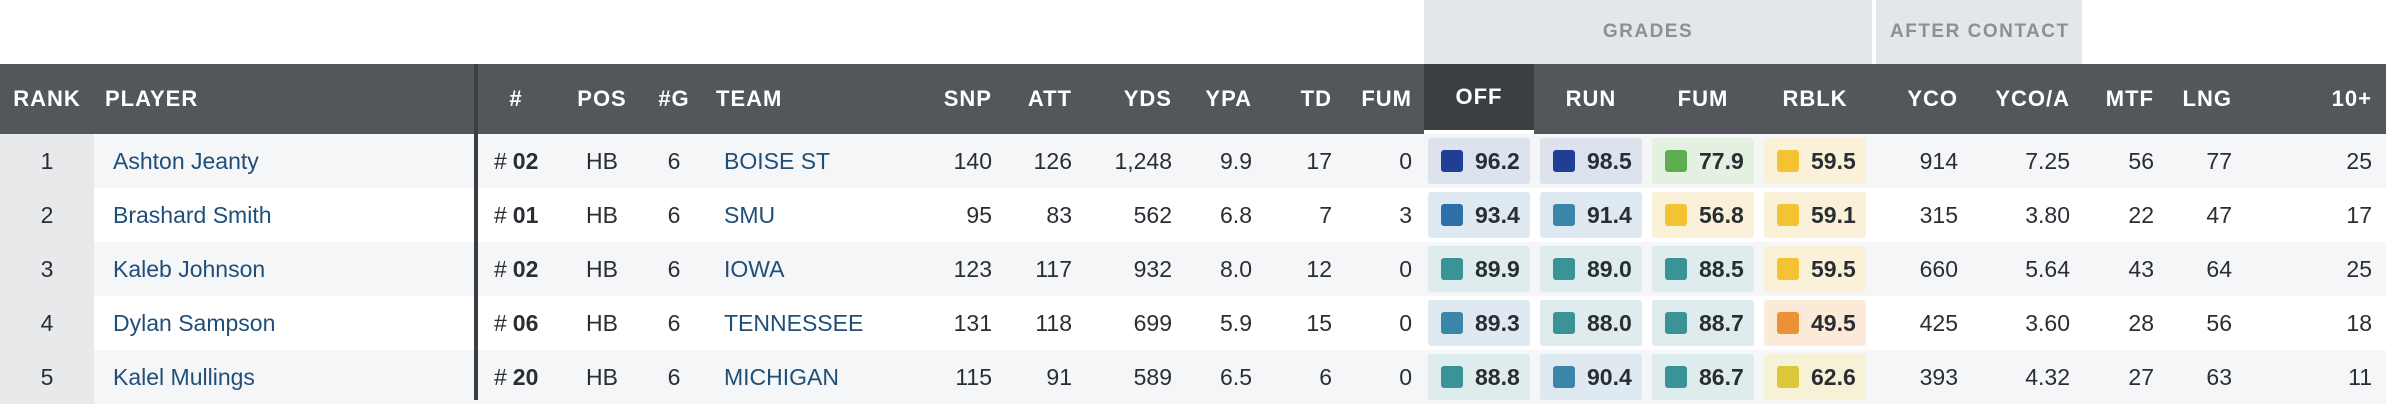  What do you see at coordinates (1703, 98) in the screenshot?
I see `column-header-fum-grade: FUM` at bounding box center [1703, 98].